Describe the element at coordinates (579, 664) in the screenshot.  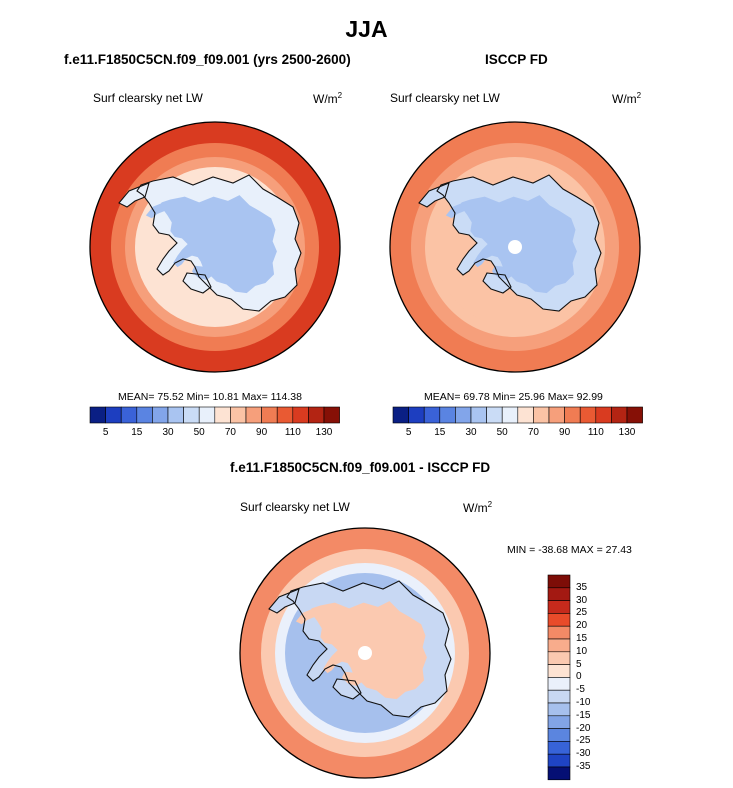
I see `cb3-tick-label: 5` at that location.